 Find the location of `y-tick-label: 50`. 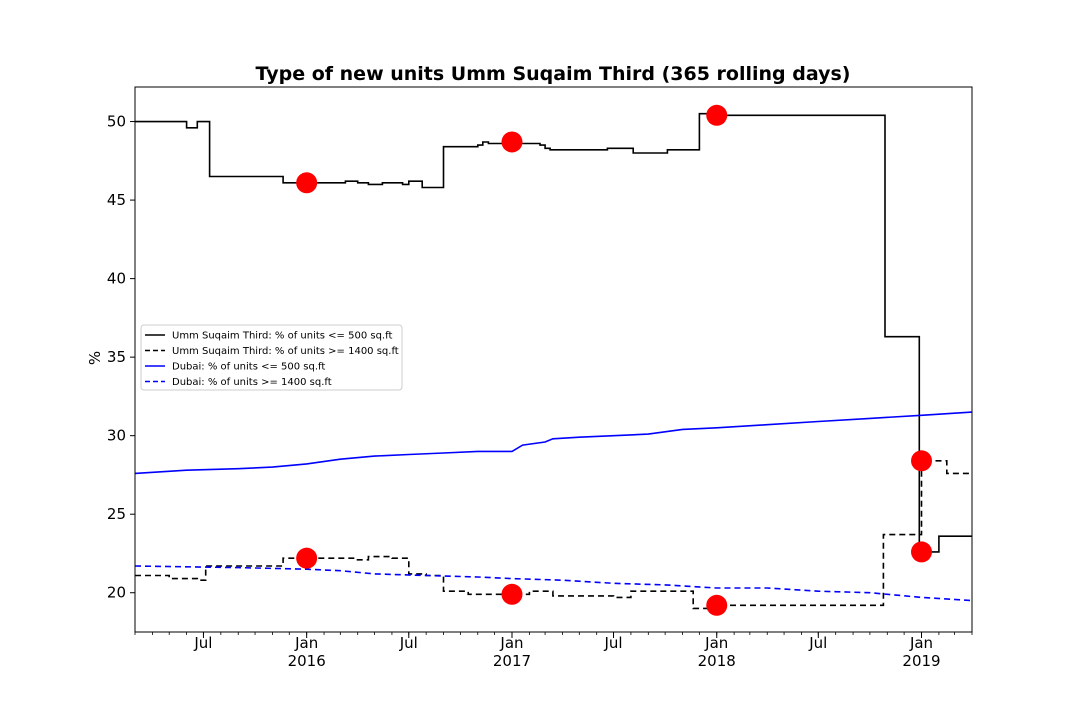

y-tick-label: 50 is located at coordinates (116, 122).